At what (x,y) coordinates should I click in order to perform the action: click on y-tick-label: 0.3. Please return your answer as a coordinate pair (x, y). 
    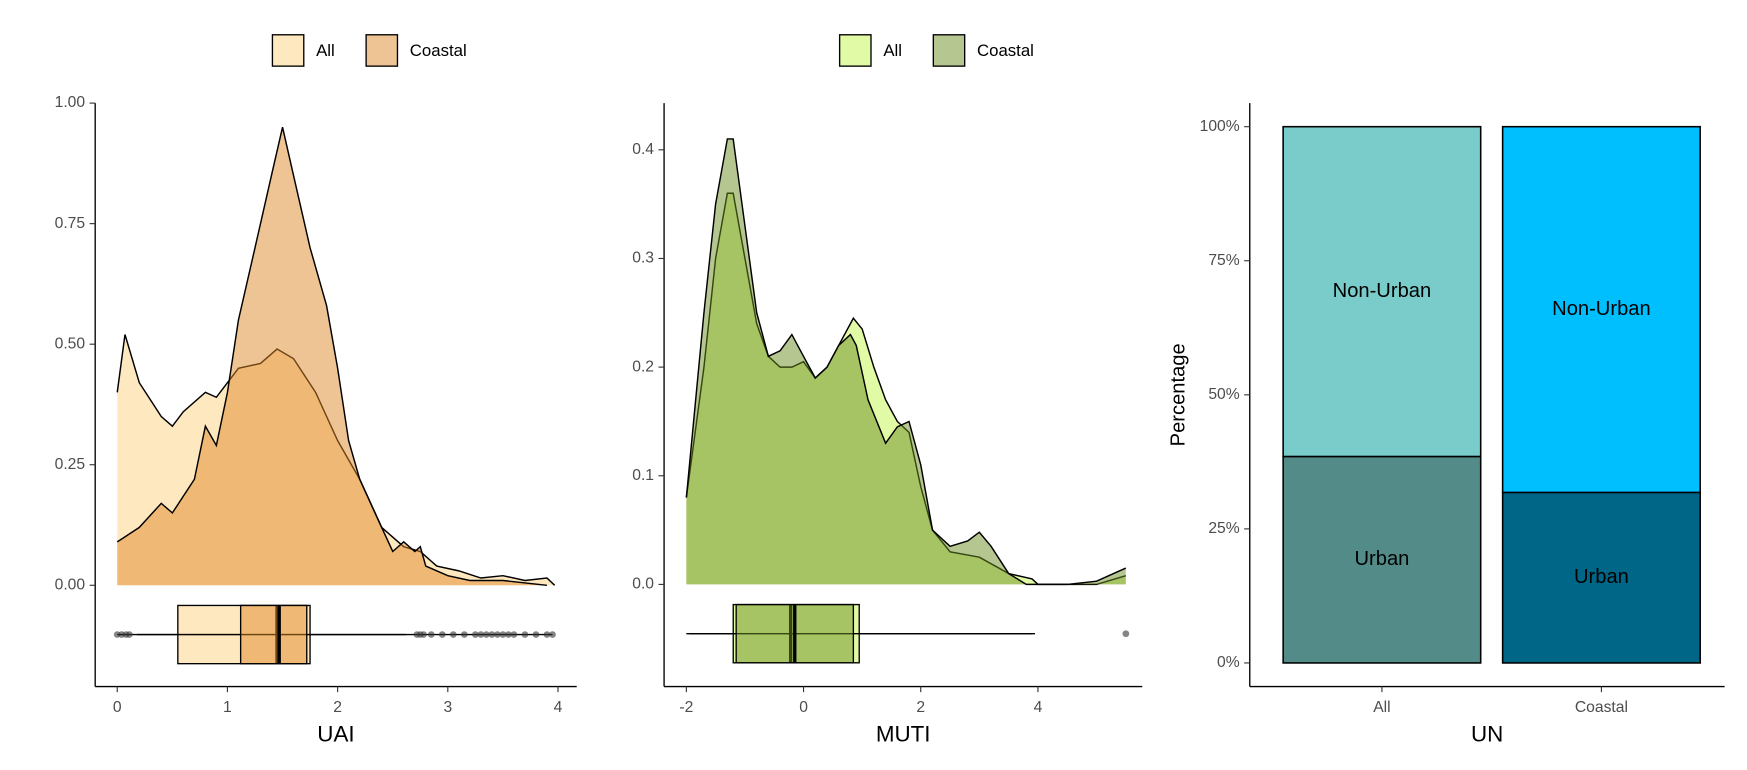
    Looking at the image, I should click on (643, 258).